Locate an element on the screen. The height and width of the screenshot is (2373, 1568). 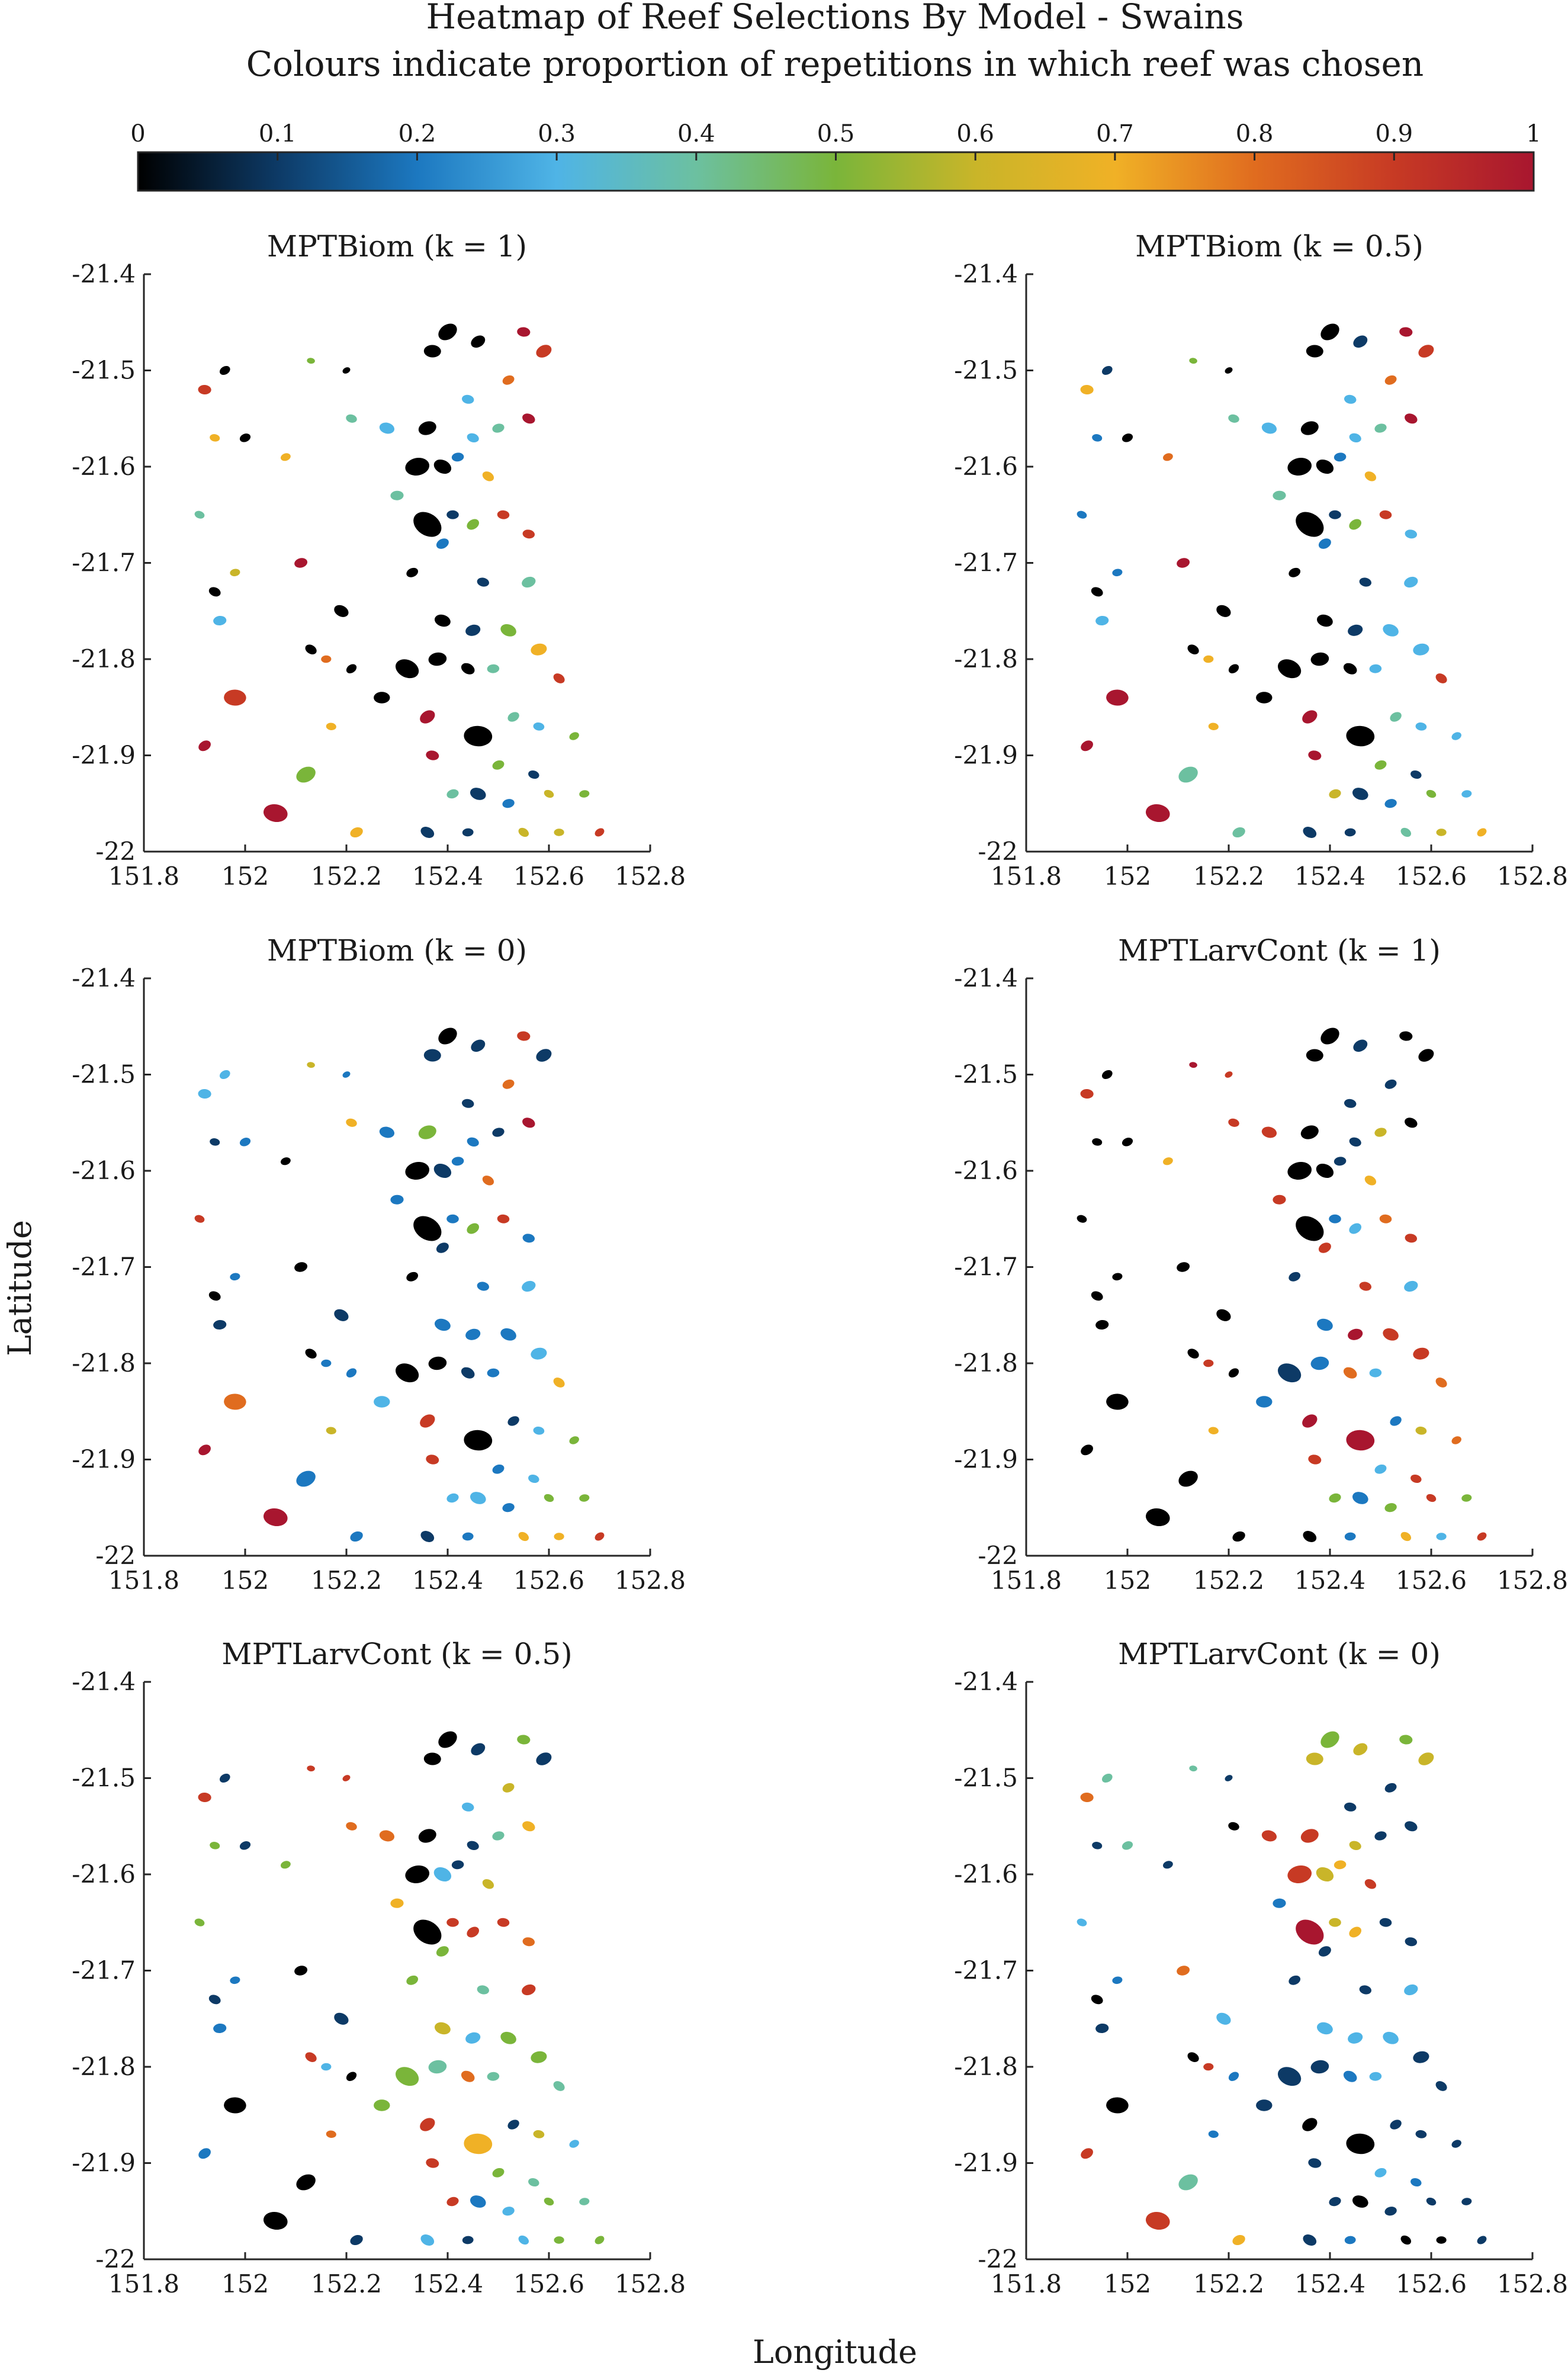
x-tick-label: 152.8 is located at coordinates (1532, 876).